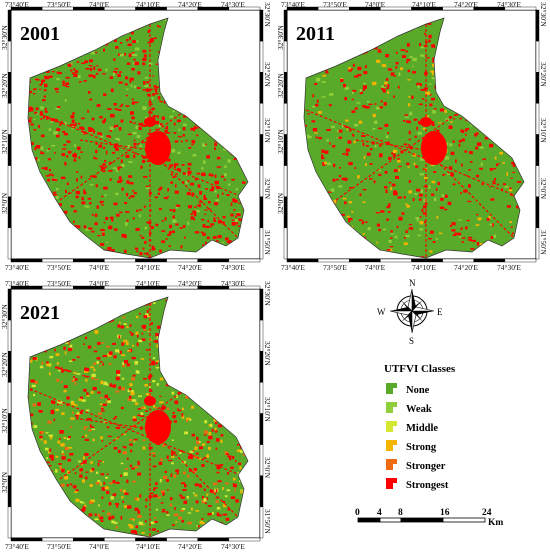 The height and width of the screenshot is (554, 550). I want to click on legend-swatch, so click(391, 426).